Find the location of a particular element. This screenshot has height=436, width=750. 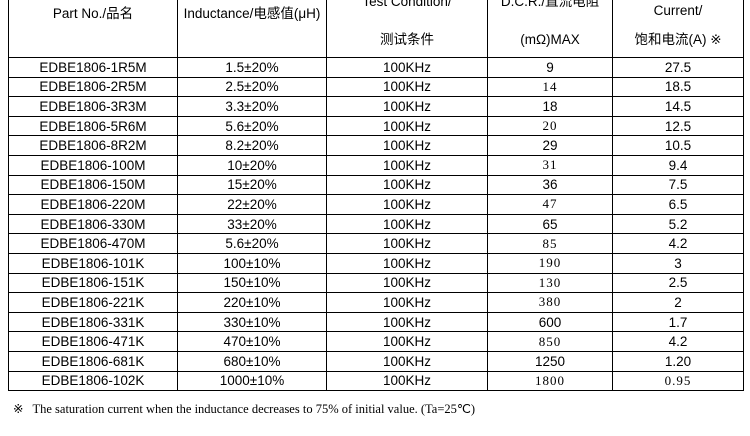

table-row: EDBE1806-221K 220±10% 100KHz 380 2 is located at coordinates (376, 302).